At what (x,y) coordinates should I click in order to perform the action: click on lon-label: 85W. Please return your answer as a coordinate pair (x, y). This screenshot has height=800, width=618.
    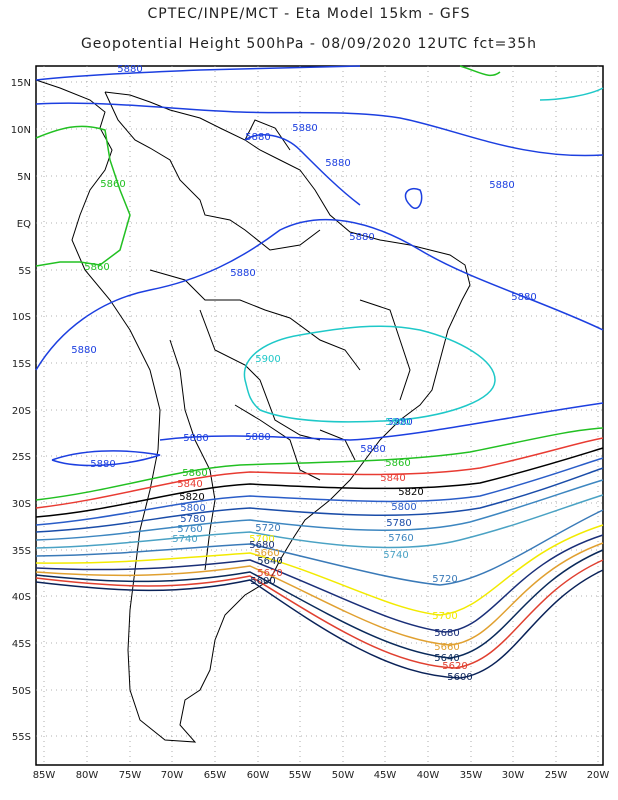
    Looking at the image, I should click on (44, 775).